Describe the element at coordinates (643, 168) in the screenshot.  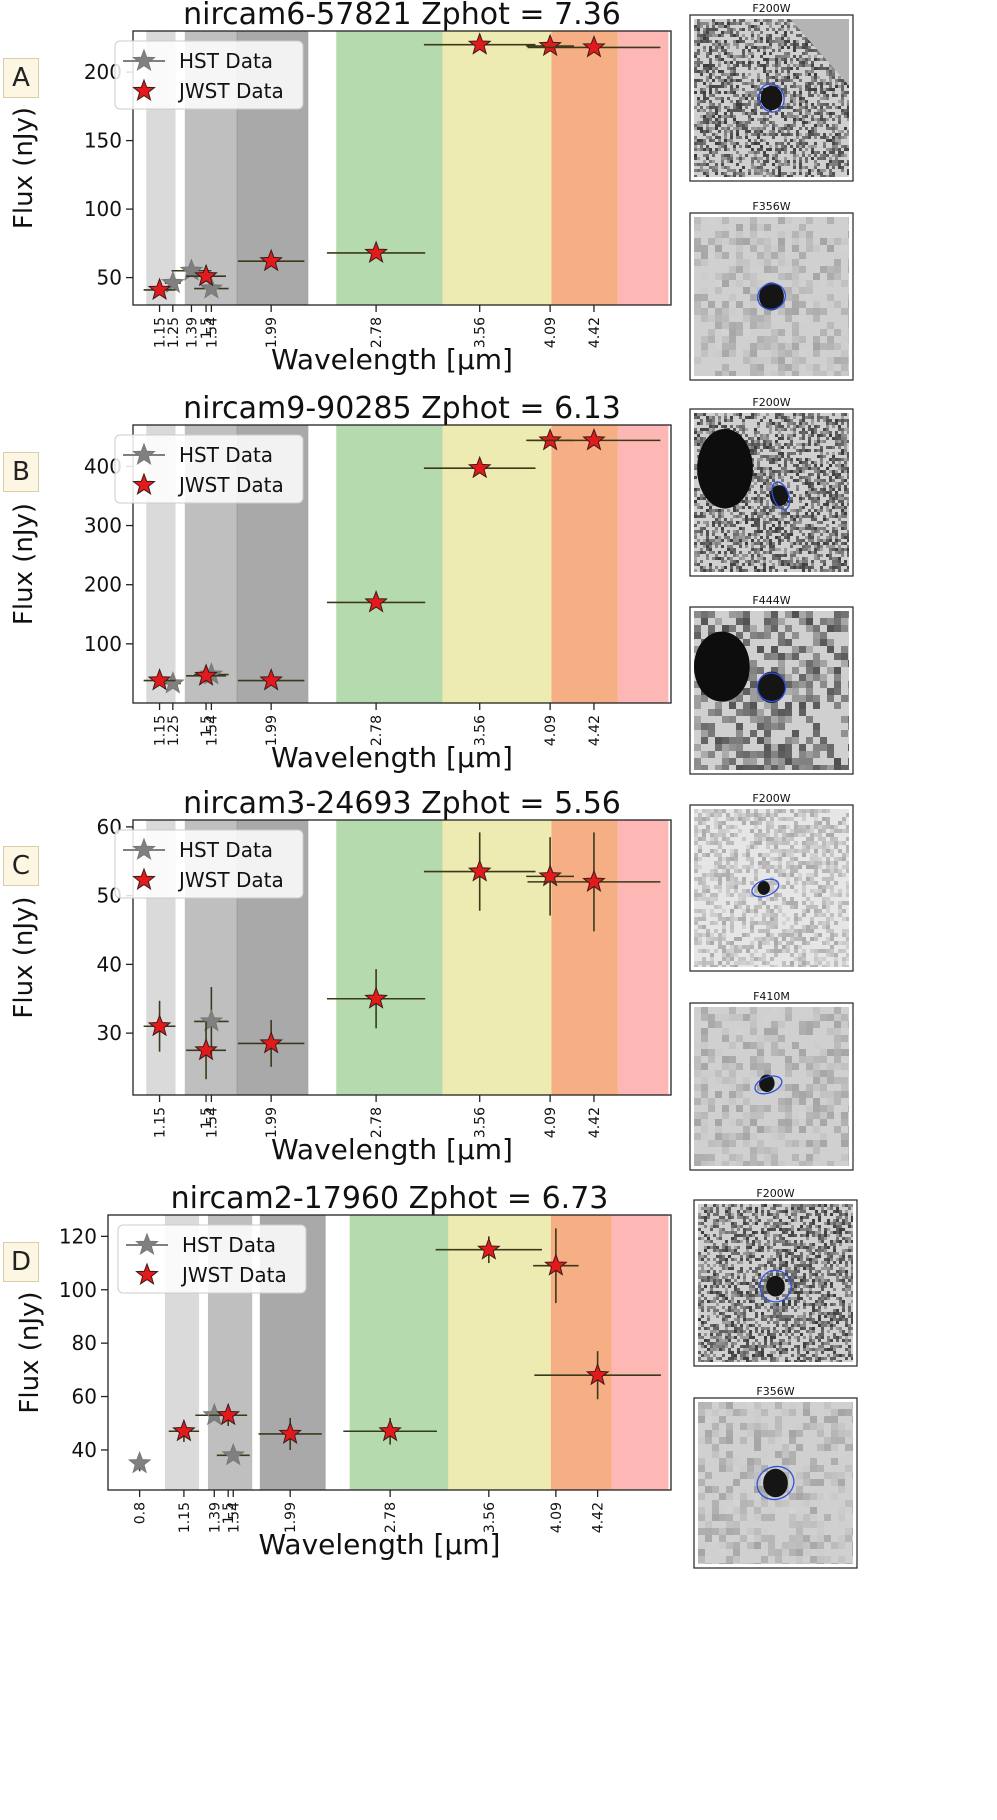
I see `filter-band` at that location.